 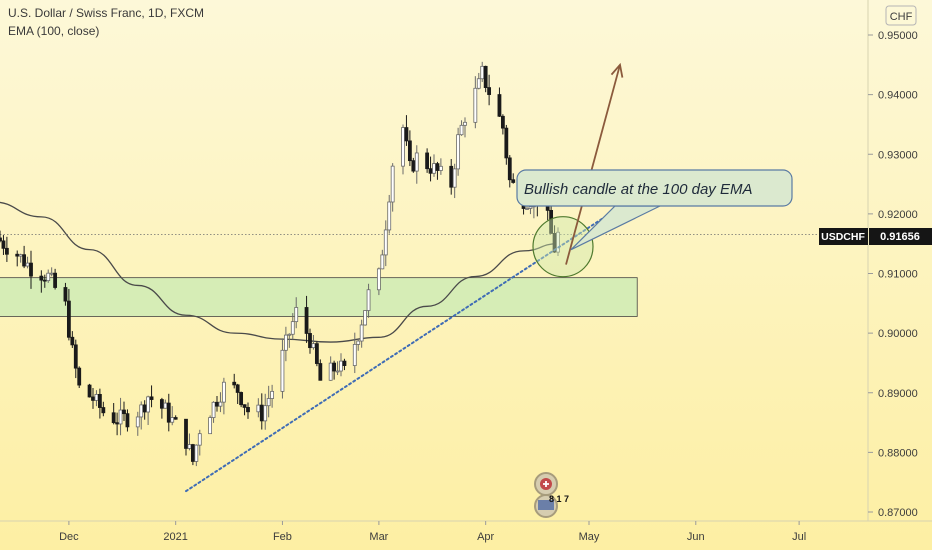 I want to click on bullish-arrow, so click(x=593, y=164).